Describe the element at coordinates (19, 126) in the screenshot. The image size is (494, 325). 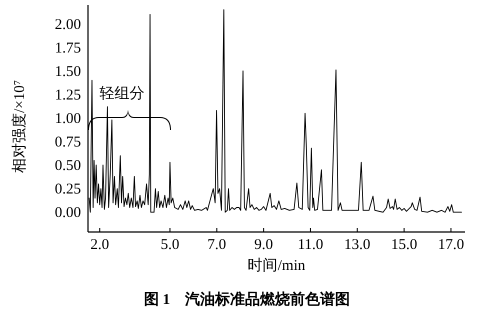
I see `y-axis-title: 相对强度/×10⁷` at that location.